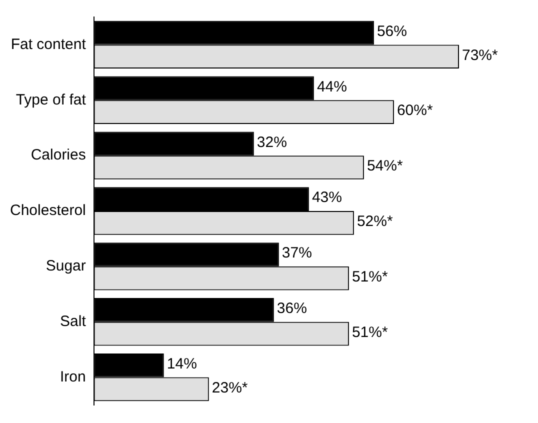 This screenshot has height=423, width=538. What do you see at coordinates (48, 211) in the screenshot?
I see `y-tick-label: Cholesterol` at bounding box center [48, 211].